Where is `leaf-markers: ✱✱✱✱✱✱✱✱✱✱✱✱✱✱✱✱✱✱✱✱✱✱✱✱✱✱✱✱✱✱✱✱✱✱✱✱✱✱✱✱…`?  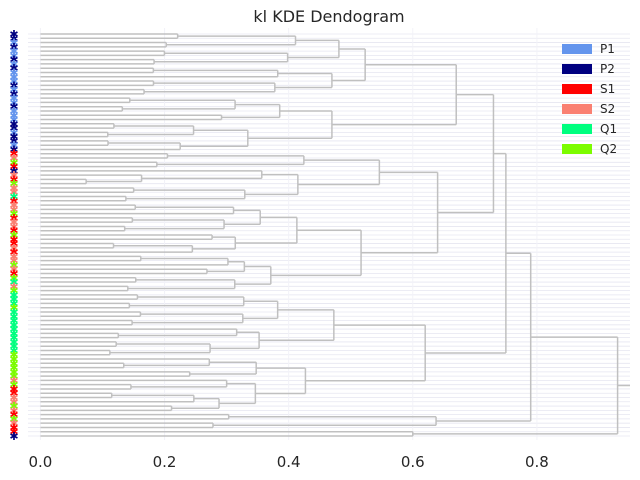 leaf-markers: ✱✱✱✱✱✱✱✱✱✱✱✱✱✱✱✱✱✱✱✱✱✱✱✱✱✱✱✱✱✱✱✱✱✱✱✱✱✱✱✱… is located at coordinates (13, 235).